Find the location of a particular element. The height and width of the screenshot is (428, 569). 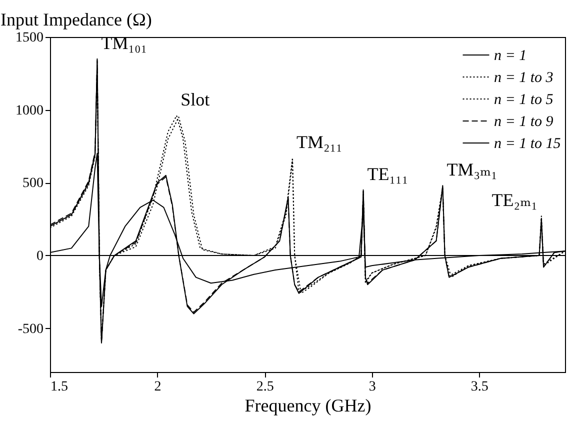

legend-label: n = 1 to 9 is located at coordinates (524, 122).